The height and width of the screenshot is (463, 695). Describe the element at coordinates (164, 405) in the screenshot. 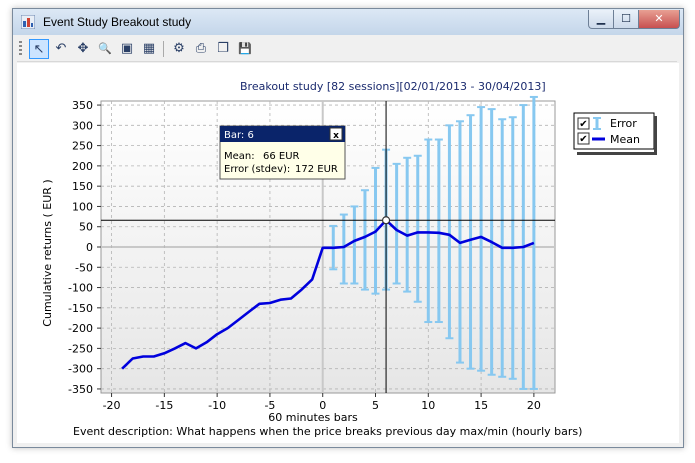

I see `x-tick-label: -15` at that location.